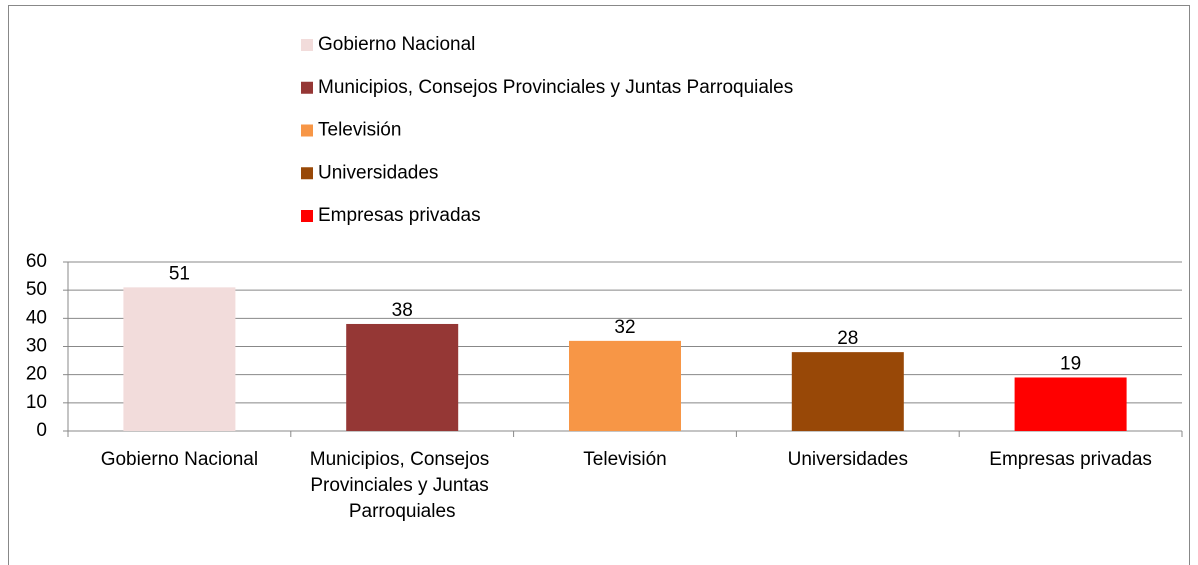 The height and width of the screenshot is (565, 1198). Describe the element at coordinates (847, 338) in the screenshot. I see `data-label: 28` at that location.